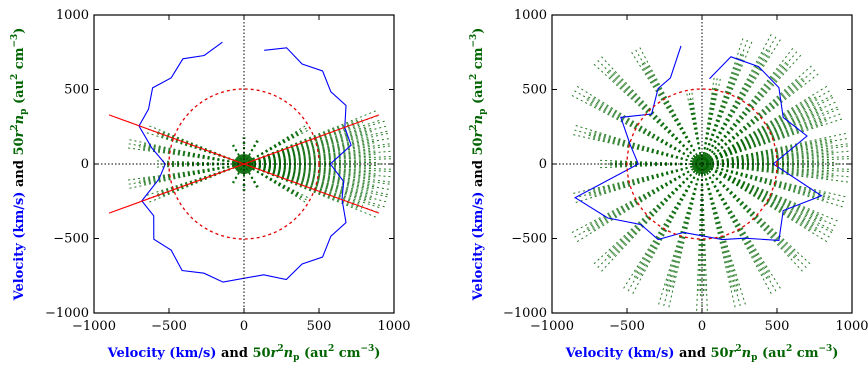 This screenshot has height=365, width=868. I want to click on left-x-axis-label: Velocity (km/s) and 50r2np (au2 cm−3), so click(244, 353).